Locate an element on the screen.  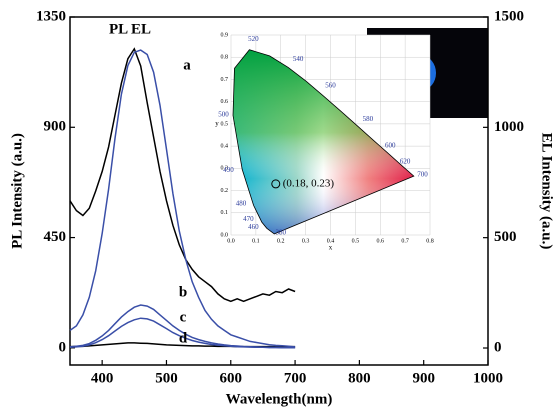
y2-tick-label: 0 is located at coordinates (498, 347).